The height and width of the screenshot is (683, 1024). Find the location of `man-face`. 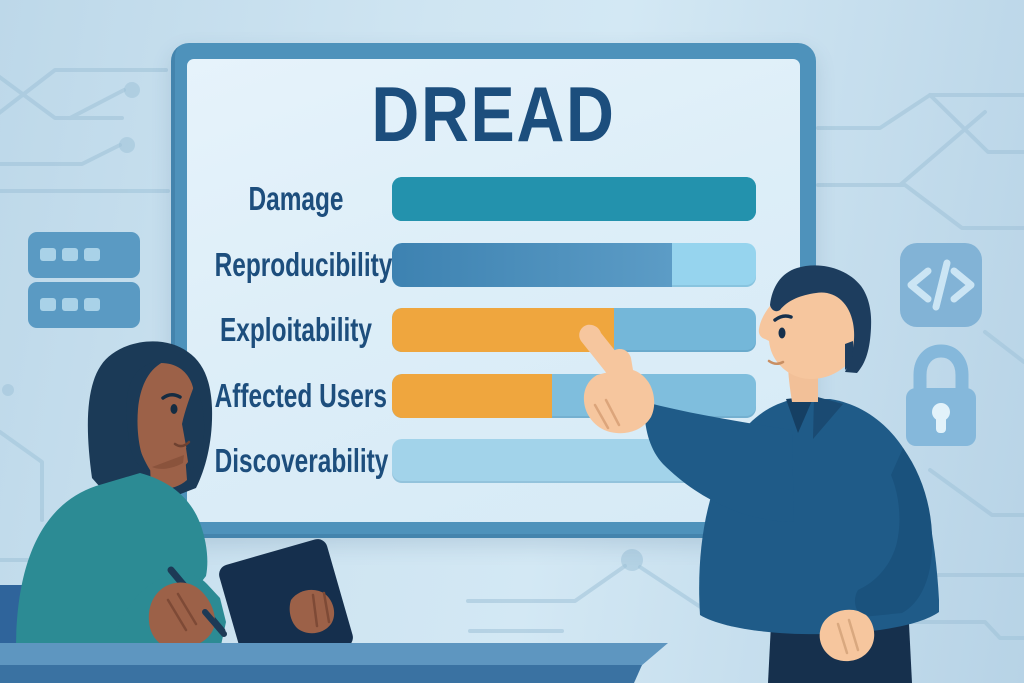

man-face is located at coordinates (809, 334).